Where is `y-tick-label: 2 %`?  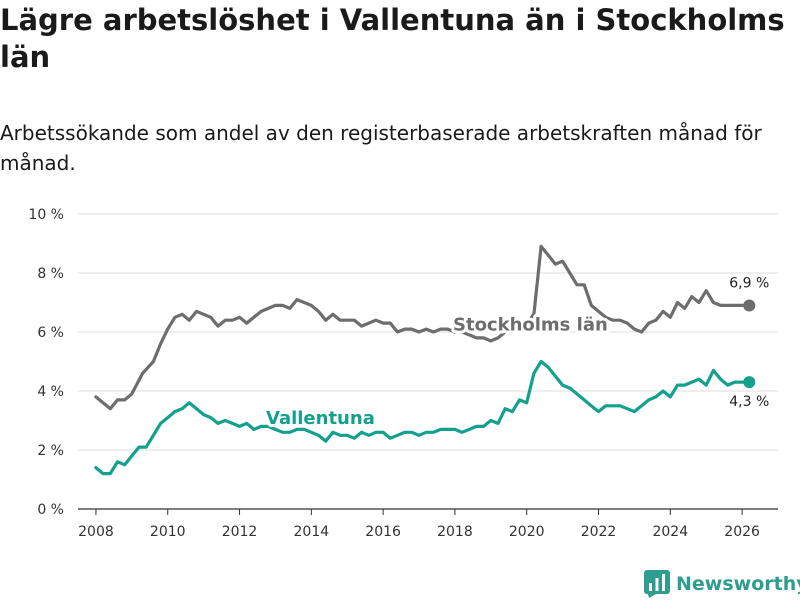
y-tick-label: 2 % is located at coordinates (50, 451).